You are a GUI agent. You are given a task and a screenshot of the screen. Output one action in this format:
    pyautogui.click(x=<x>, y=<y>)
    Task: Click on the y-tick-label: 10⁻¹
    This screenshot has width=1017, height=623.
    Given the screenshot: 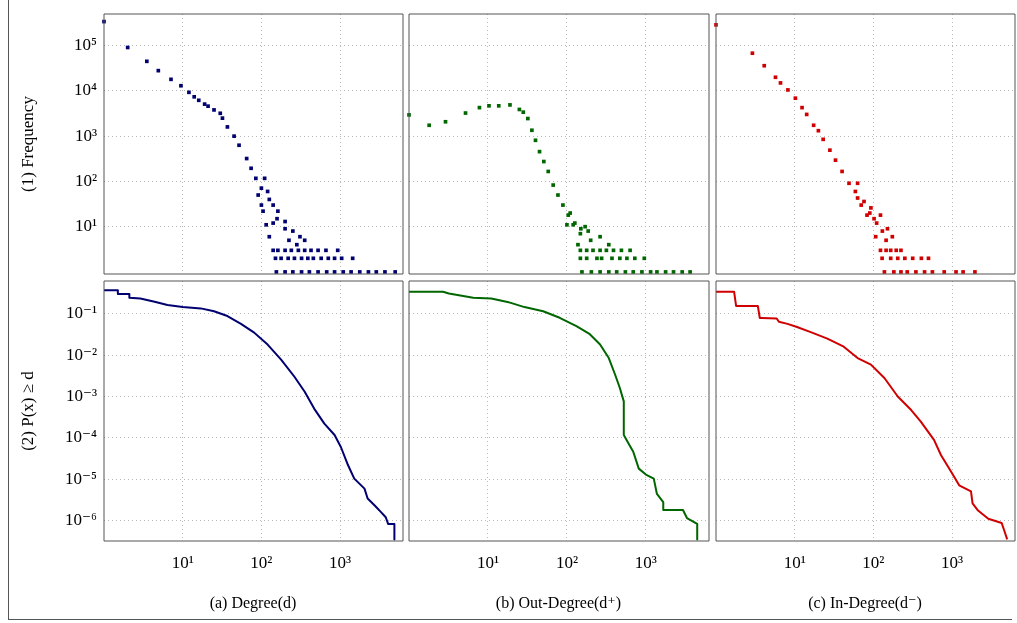 What is the action you would take?
    pyautogui.click(x=81, y=313)
    